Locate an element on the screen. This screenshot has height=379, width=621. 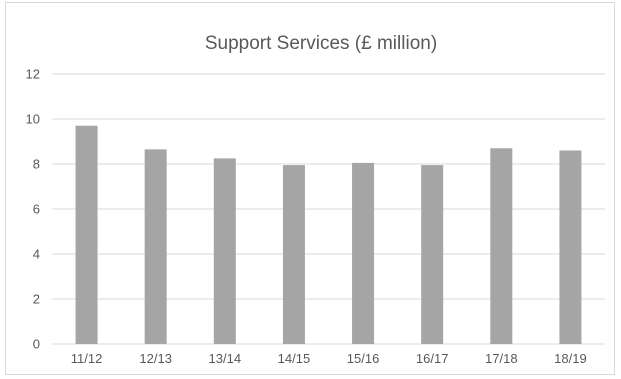
x-axis-ticks: 11/12 12/13 13/14 14/15 15/16 16/17 17/18 18/19 is located at coordinates (329, 358).